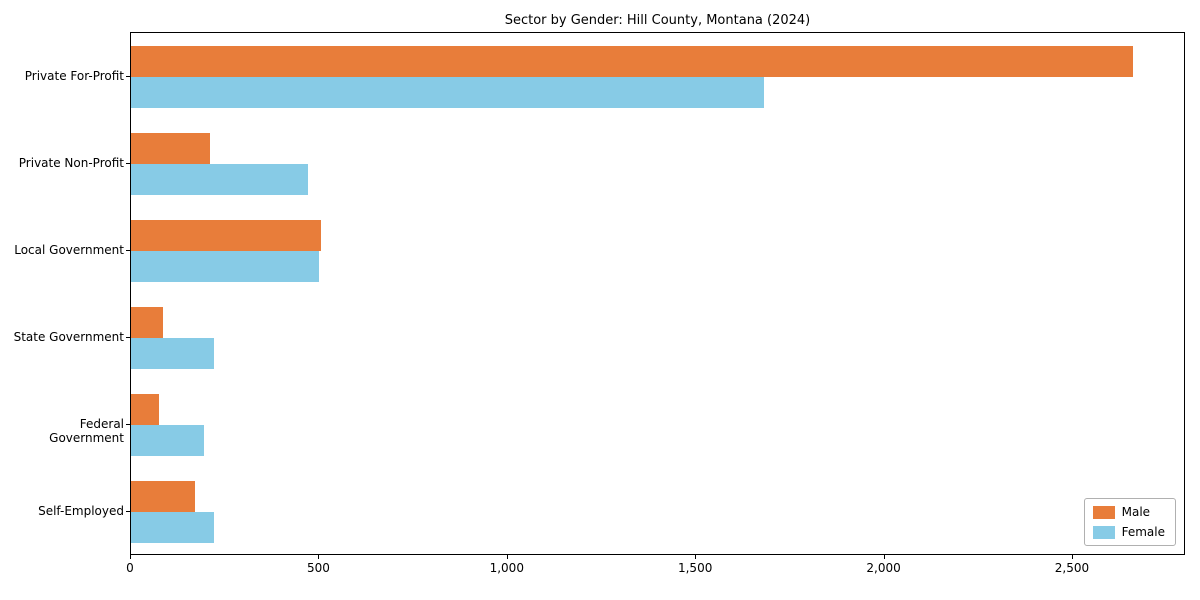 This screenshot has height=600, width=1200. Describe the element at coordinates (81, 511) in the screenshot. I see `ytick-label-self-employed: Self-Employed` at that location.